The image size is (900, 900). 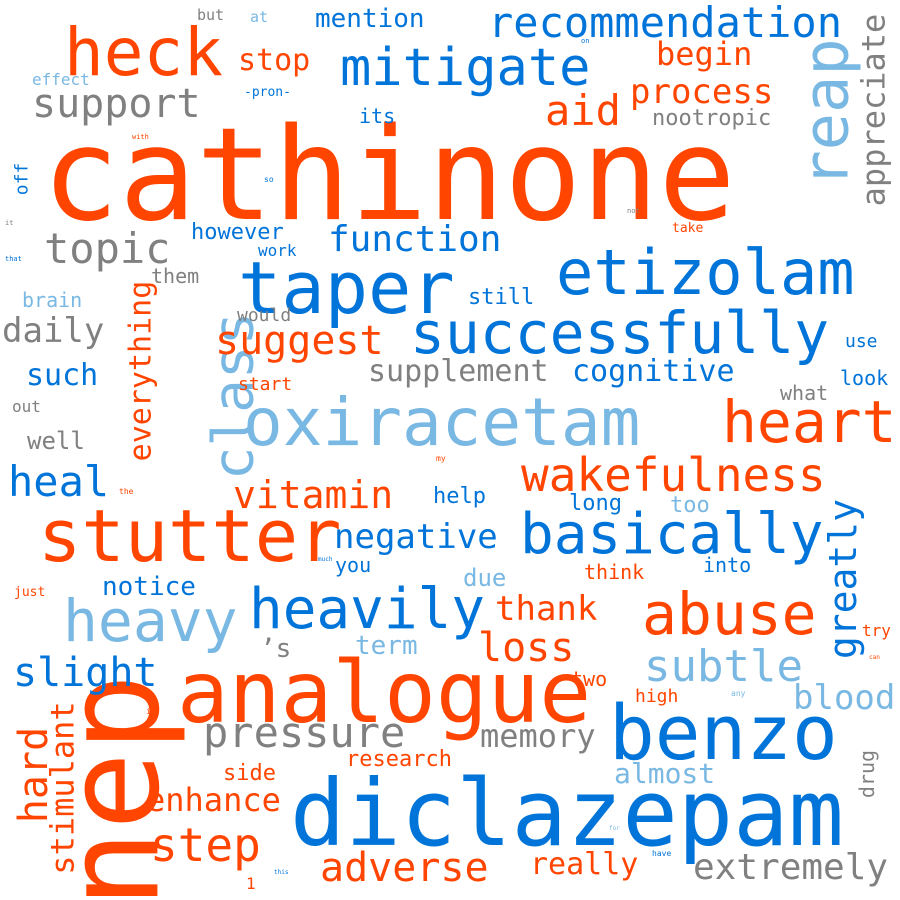 What do you see at coordinates (712, 118) in the screenshot?
I see `word: nootropic` at bounding box center [712, 118].